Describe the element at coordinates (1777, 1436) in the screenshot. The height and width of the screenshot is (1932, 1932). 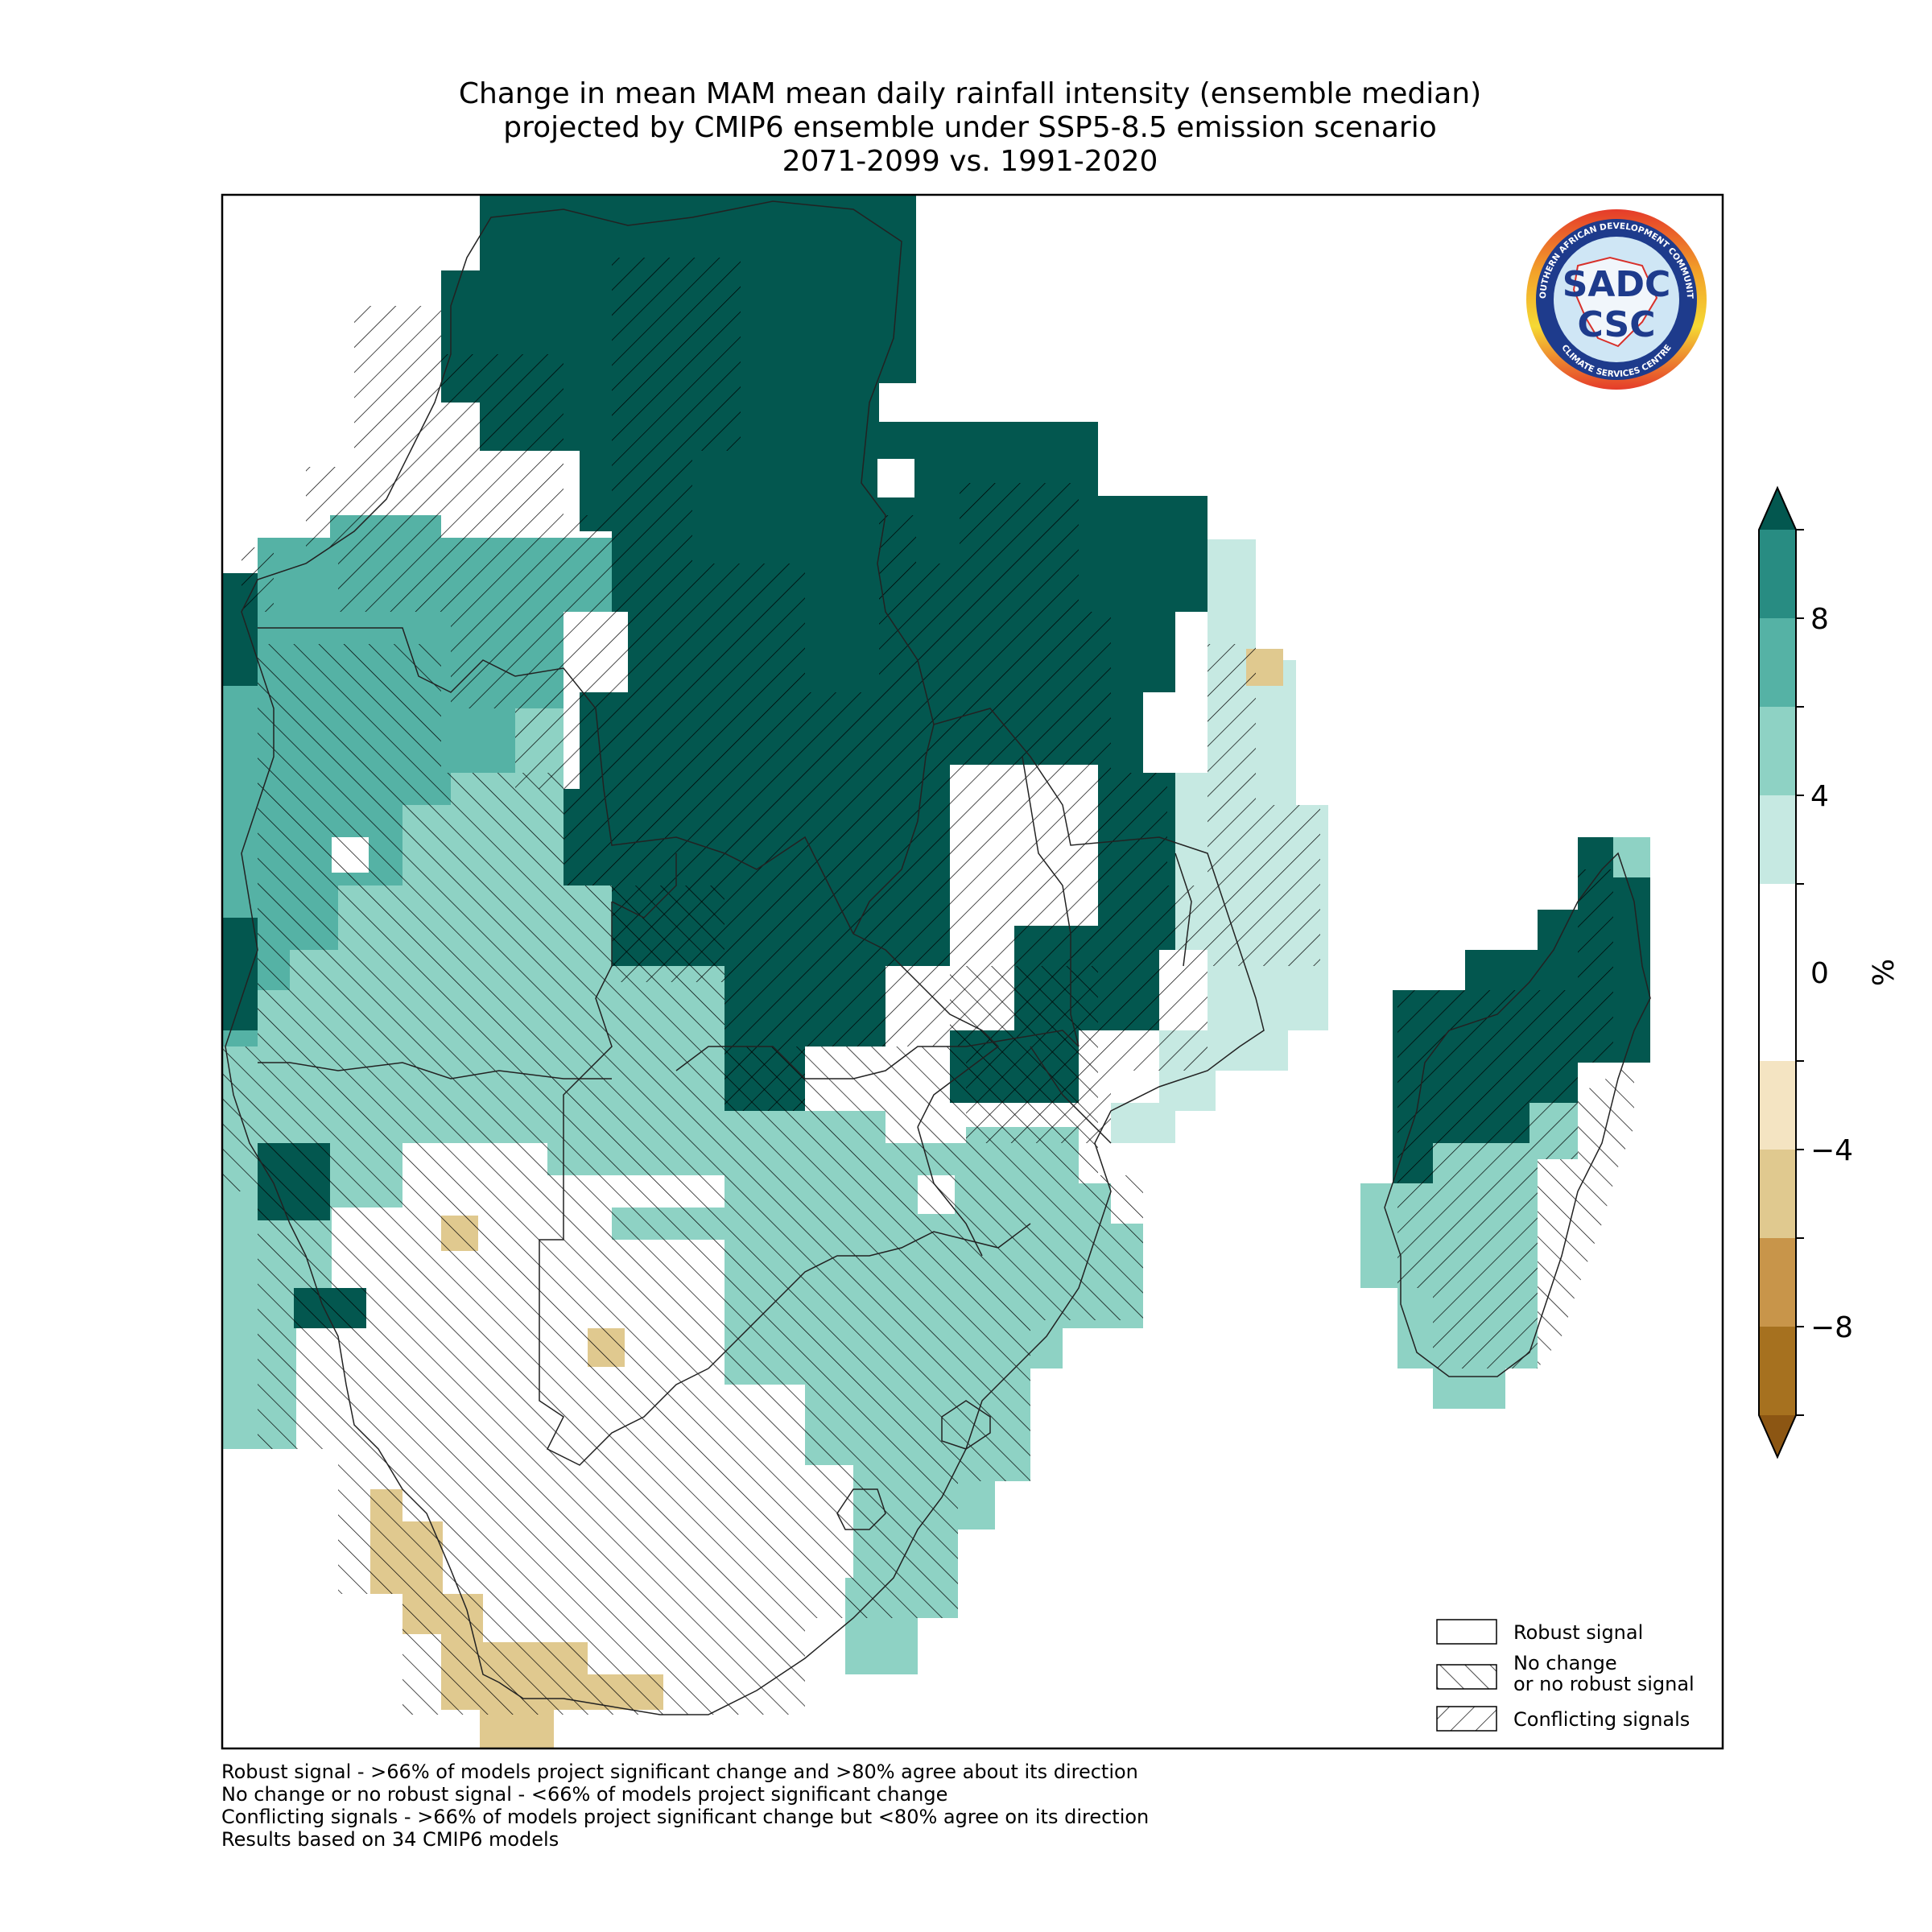
I see `colorbar-extend-min` at that location.